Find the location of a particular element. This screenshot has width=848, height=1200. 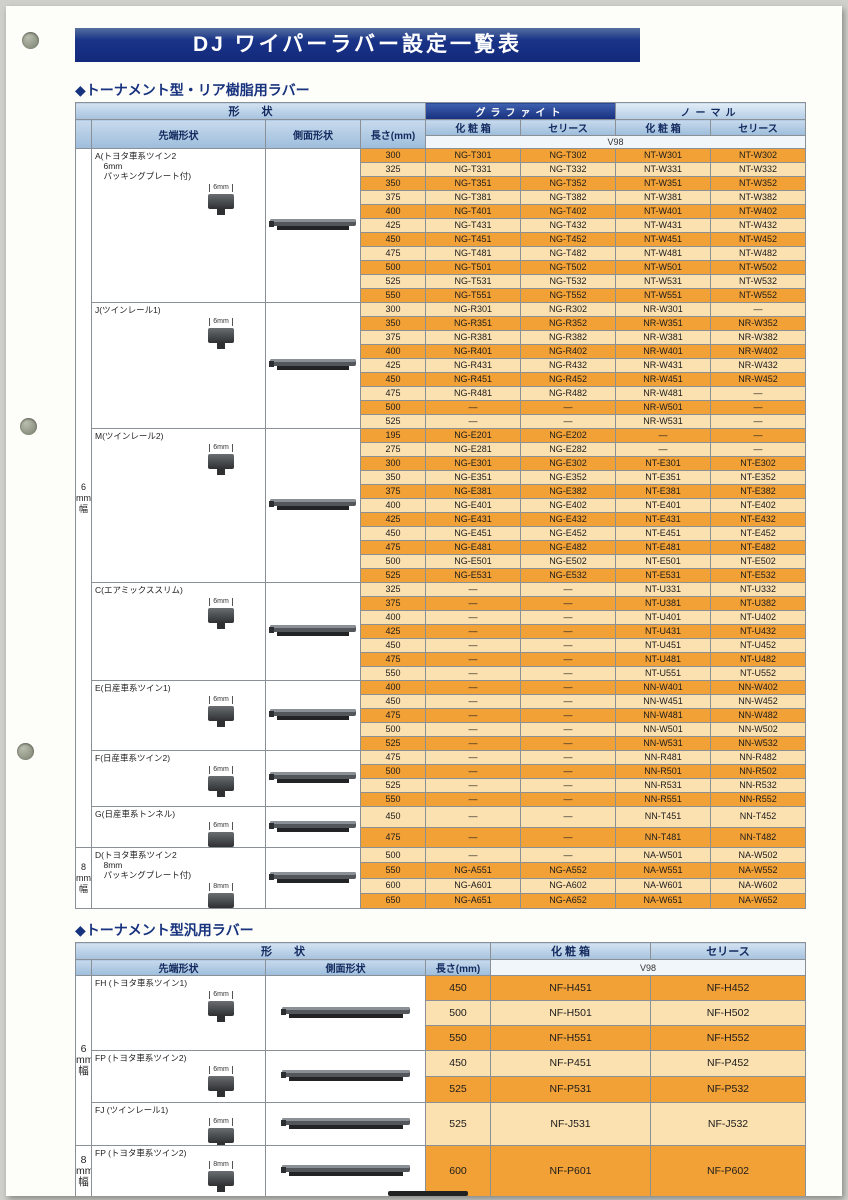

part-number-cell: NN-R501 is located at coordinates (663, 771).